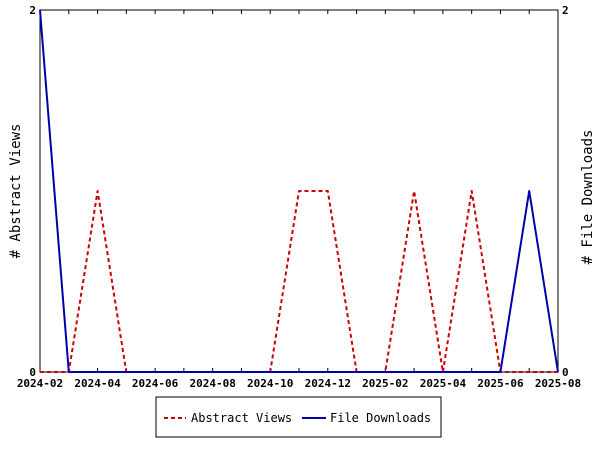 Image resolution: width=600 pixels, height=450 pixels. Describe the element at coordinates (40, 383) in the screenshot. I see `x-tick-label: 2024-02` at that location.